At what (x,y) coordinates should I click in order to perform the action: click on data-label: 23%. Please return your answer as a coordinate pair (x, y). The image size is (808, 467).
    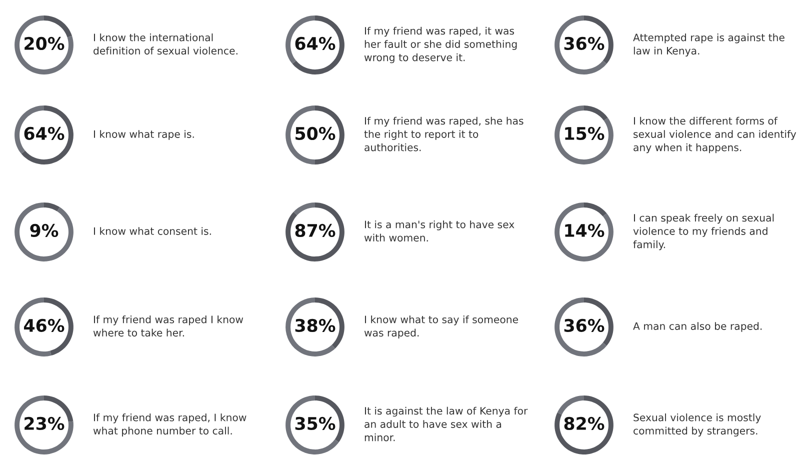
    Looking at the image, I should click on (44, 423).